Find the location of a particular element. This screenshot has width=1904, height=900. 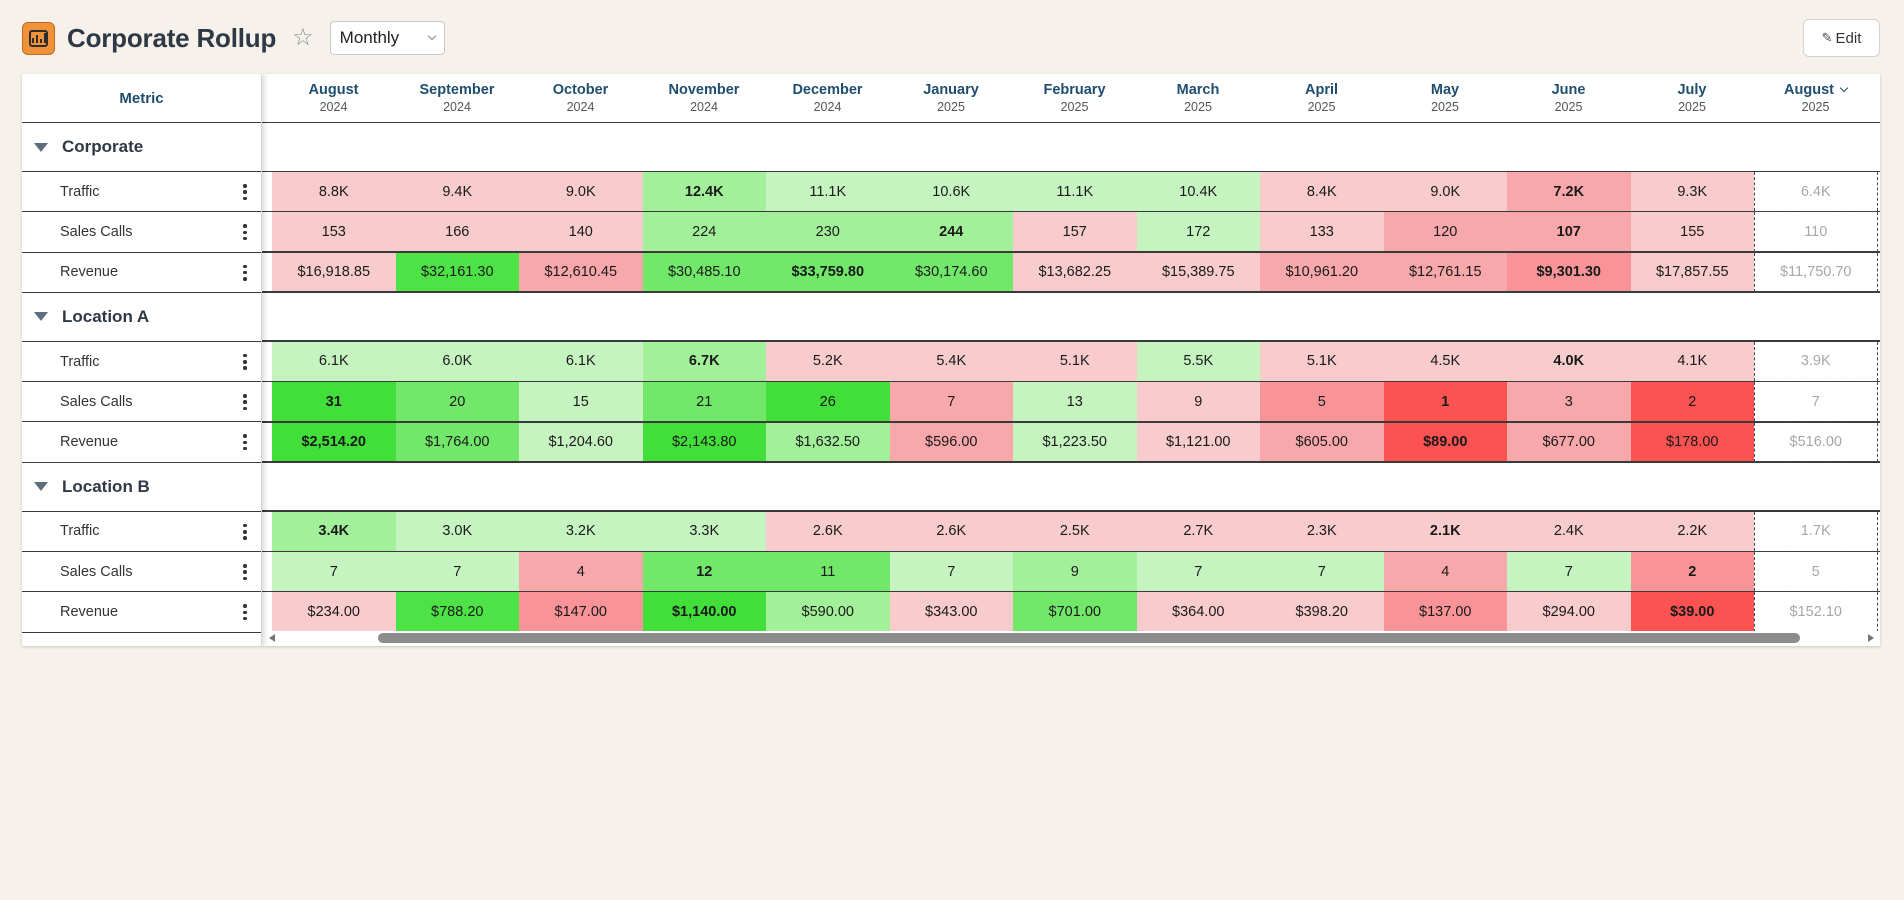

value-cell: 2 is located at coordinates (1692, 572).